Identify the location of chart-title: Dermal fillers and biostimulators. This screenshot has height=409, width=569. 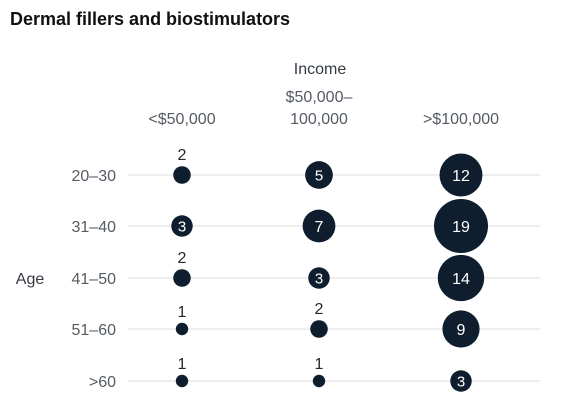
(150, 19).